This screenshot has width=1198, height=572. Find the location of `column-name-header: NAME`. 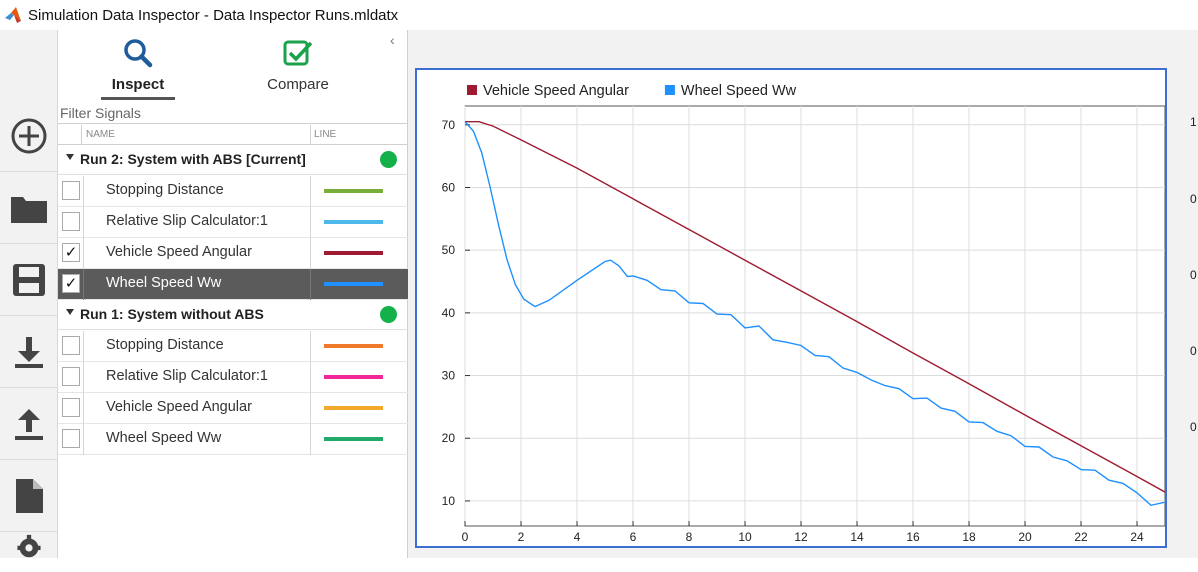

column-name-header: NAME is located at coordinates (100, 134).